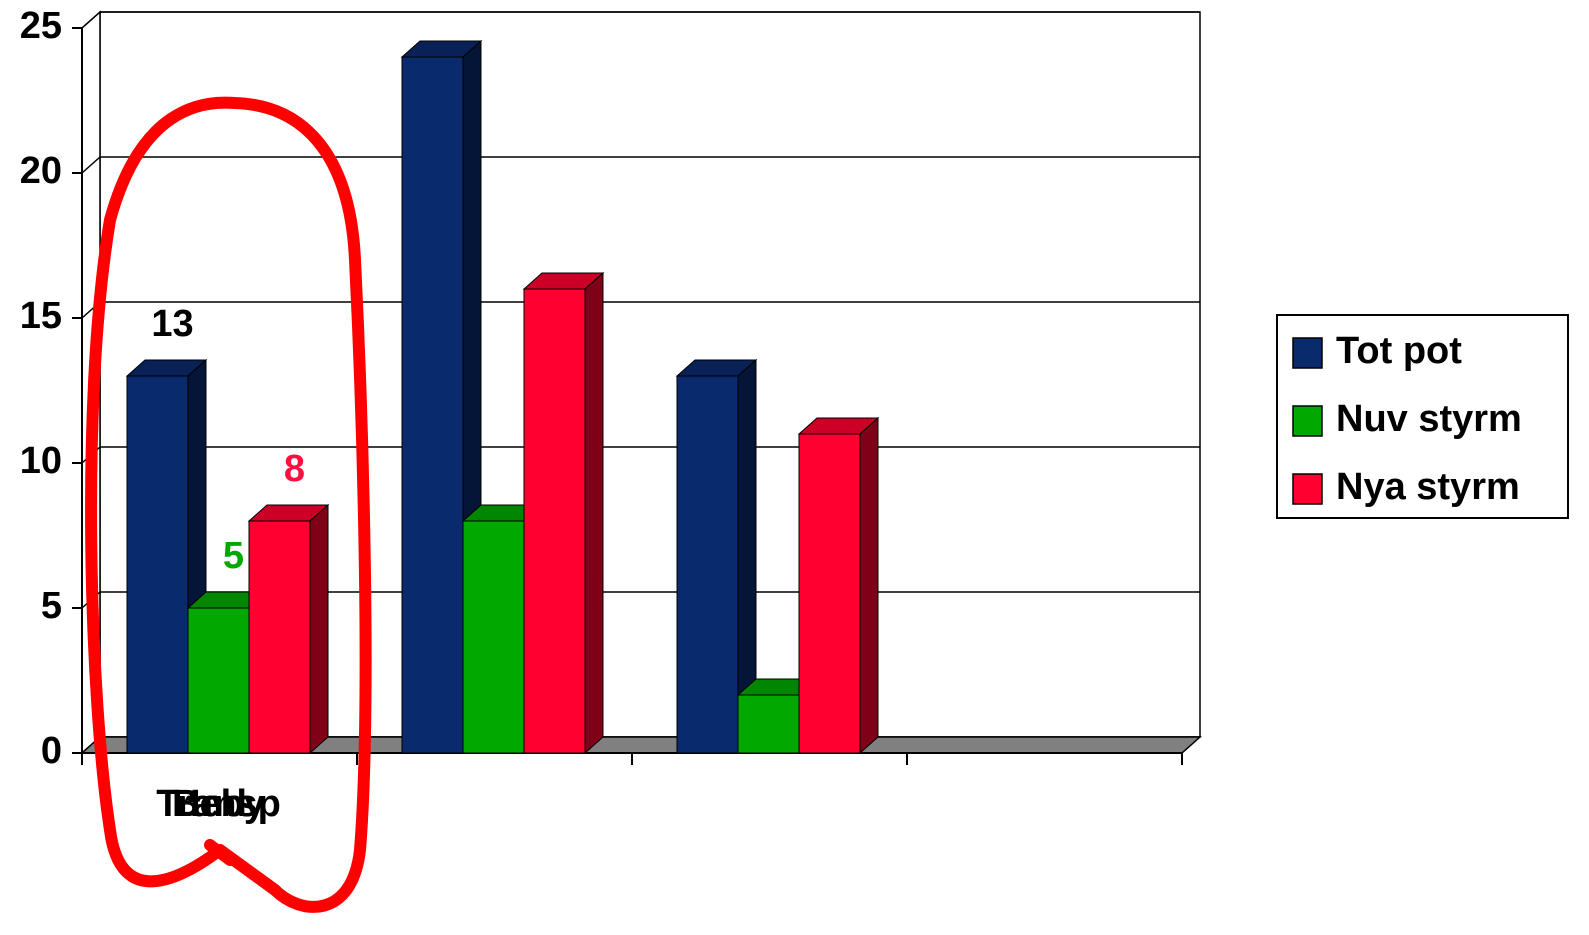  What do you see at coordinates (41, 171) in the screenshot?
I see `y-tick-label: 20` at bounding box center [41, 171].